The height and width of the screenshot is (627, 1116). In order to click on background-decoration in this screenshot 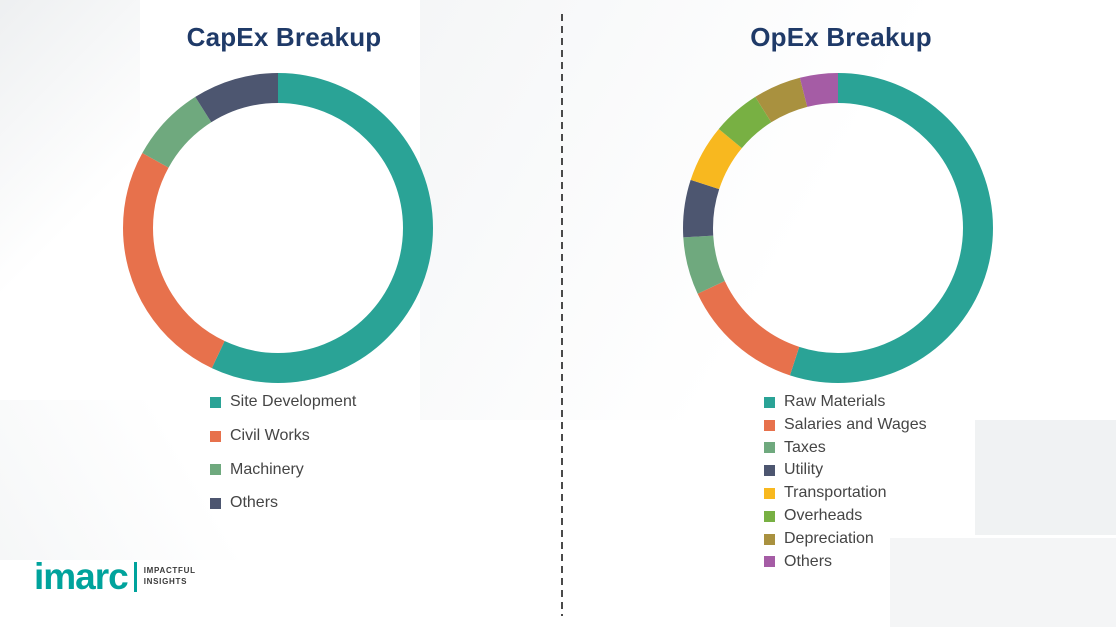, I will do `click(1045, 477)`.